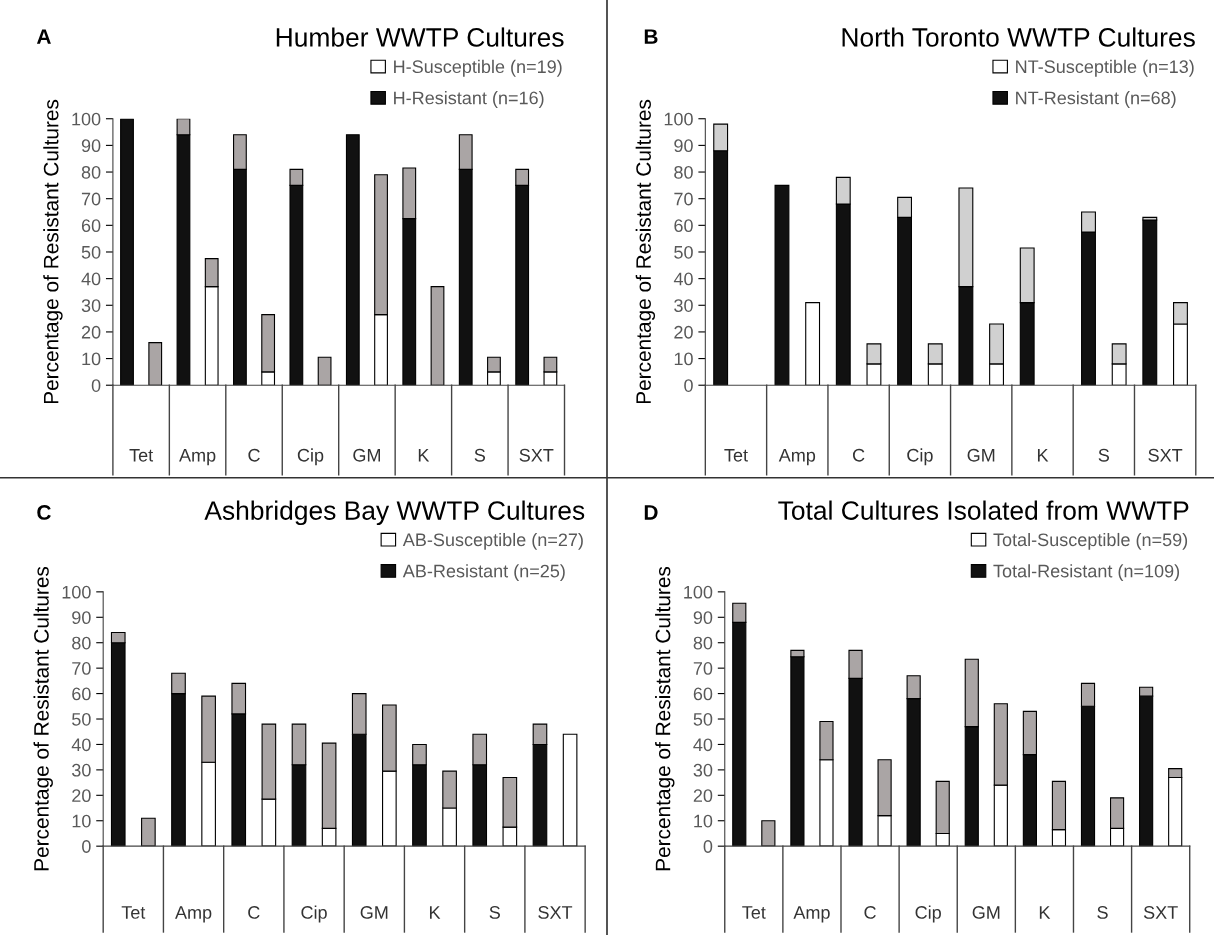 The height and width of the screenshot is (935, 1214). Describe the element at coordinates (394, 513) in the screenshot. I see `chart-title: Ashbridges Bay WWTP Cultures` at that location.